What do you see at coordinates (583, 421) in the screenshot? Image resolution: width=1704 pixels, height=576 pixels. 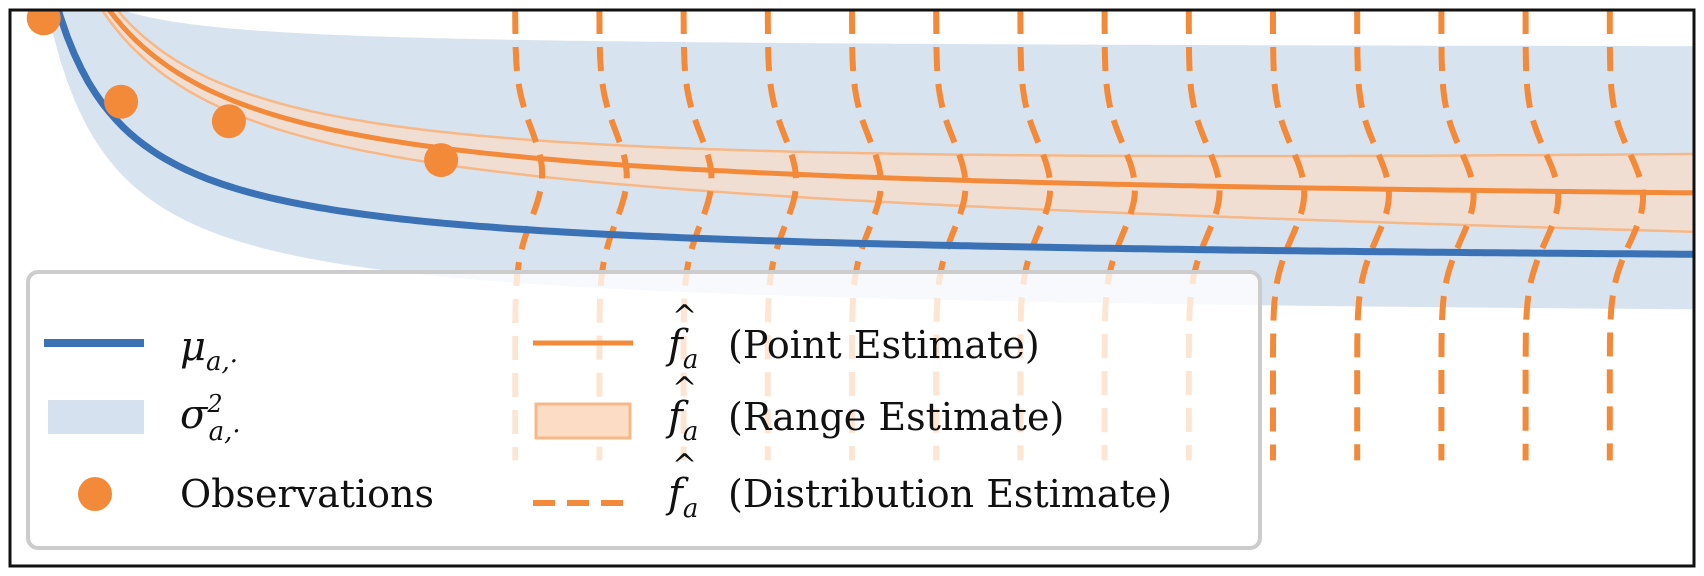 I see `legend-range-swatch` at bounding box center [583, 421].